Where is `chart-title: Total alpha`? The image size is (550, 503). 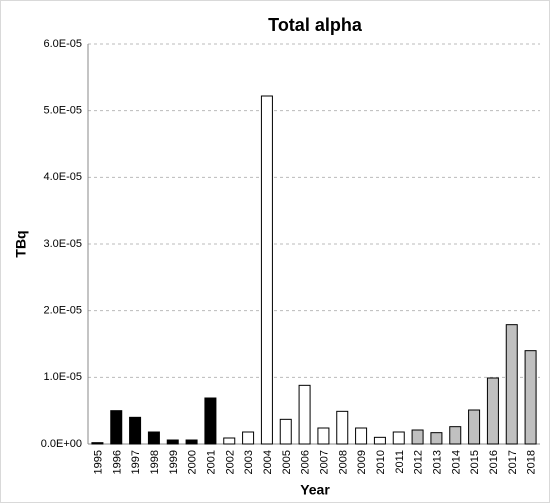 chart-title: Total alpha is located at coordinates (315, 25).